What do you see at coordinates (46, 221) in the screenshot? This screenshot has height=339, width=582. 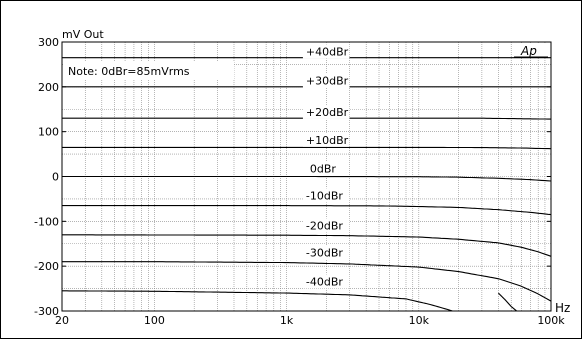 I see `y-tick-label: -100` at bounding box center [46, 221].